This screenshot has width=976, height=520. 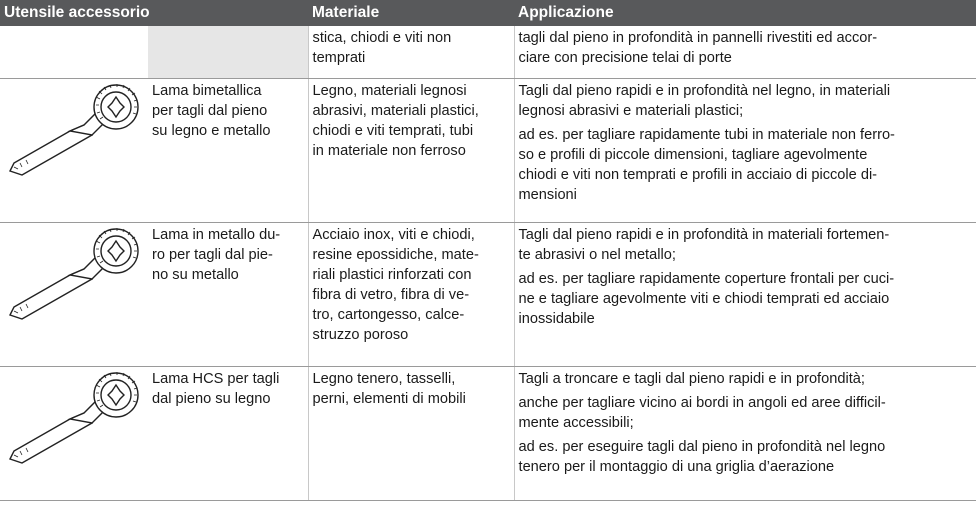 What do you see at coordinates (207, 90) in the screenshot?
I see `text-line: Lama bimetallica` at bounding box center [207, 90].